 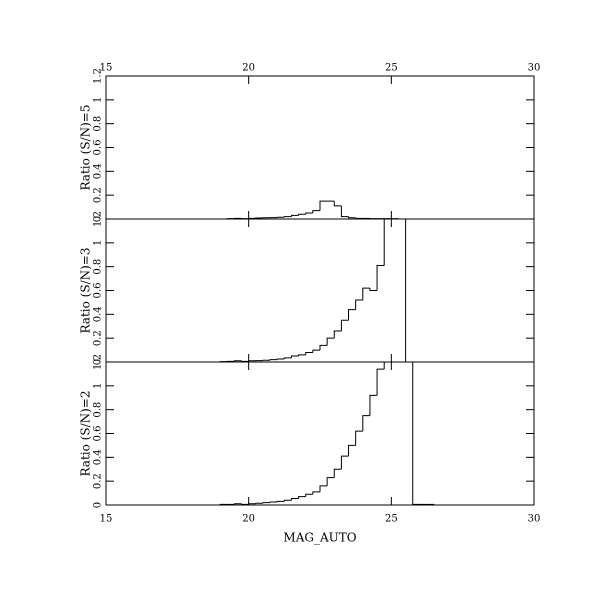 I want to click on y-axis-label: Ratio (S/N)=3, so click(x=86, y=291).